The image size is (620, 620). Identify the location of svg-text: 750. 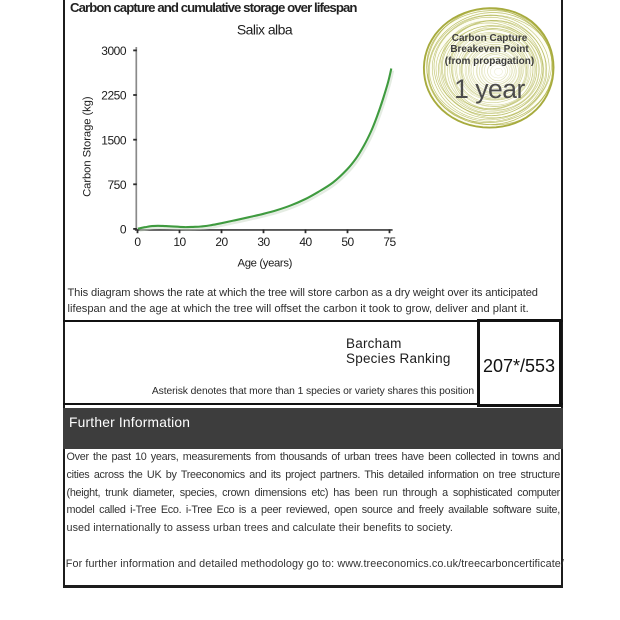
(116, 185).